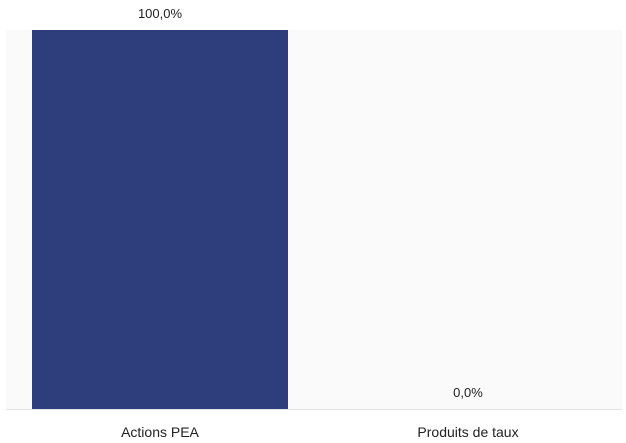  Describe the element at coordinates (467, 432) in the screenshot. I see `x-tick-label: Produits de taux` at that location.